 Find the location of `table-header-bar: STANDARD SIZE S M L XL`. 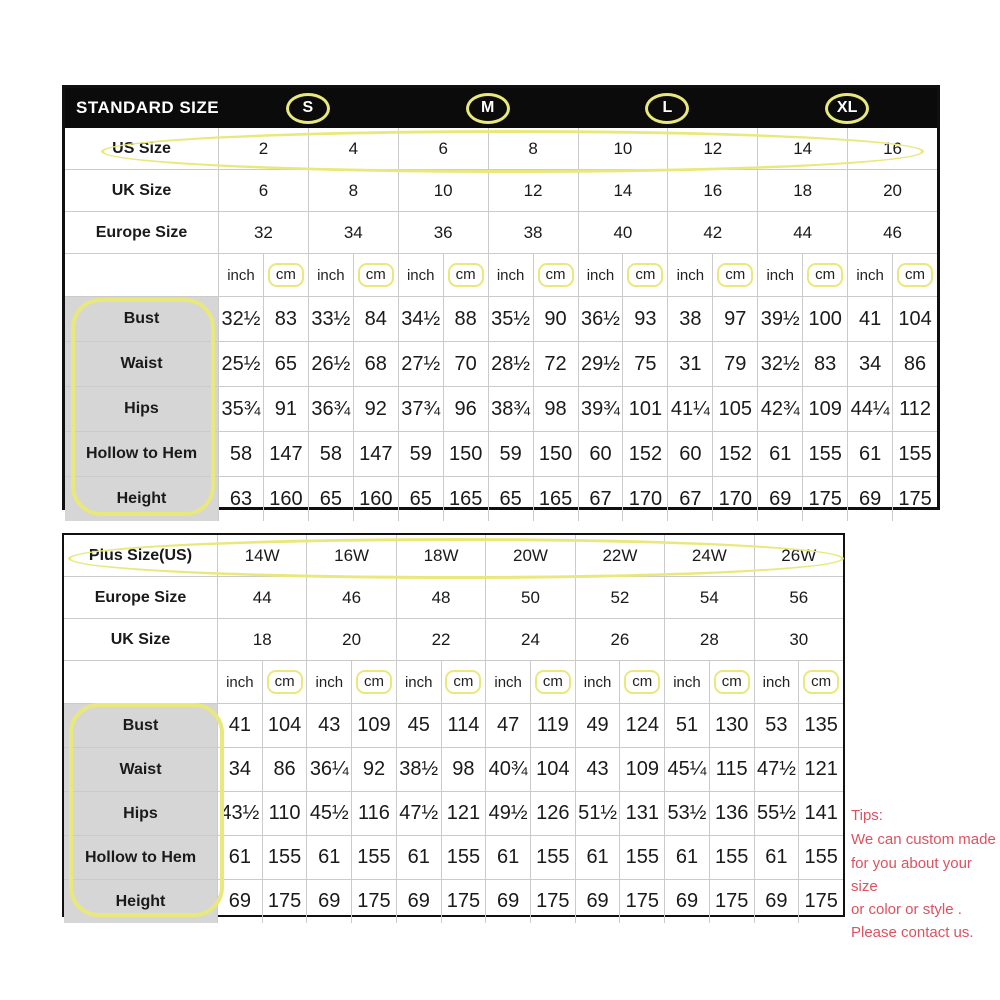

table-header-bar: STANDARD SIZE S M L XL is located at coordinates (501, 108).